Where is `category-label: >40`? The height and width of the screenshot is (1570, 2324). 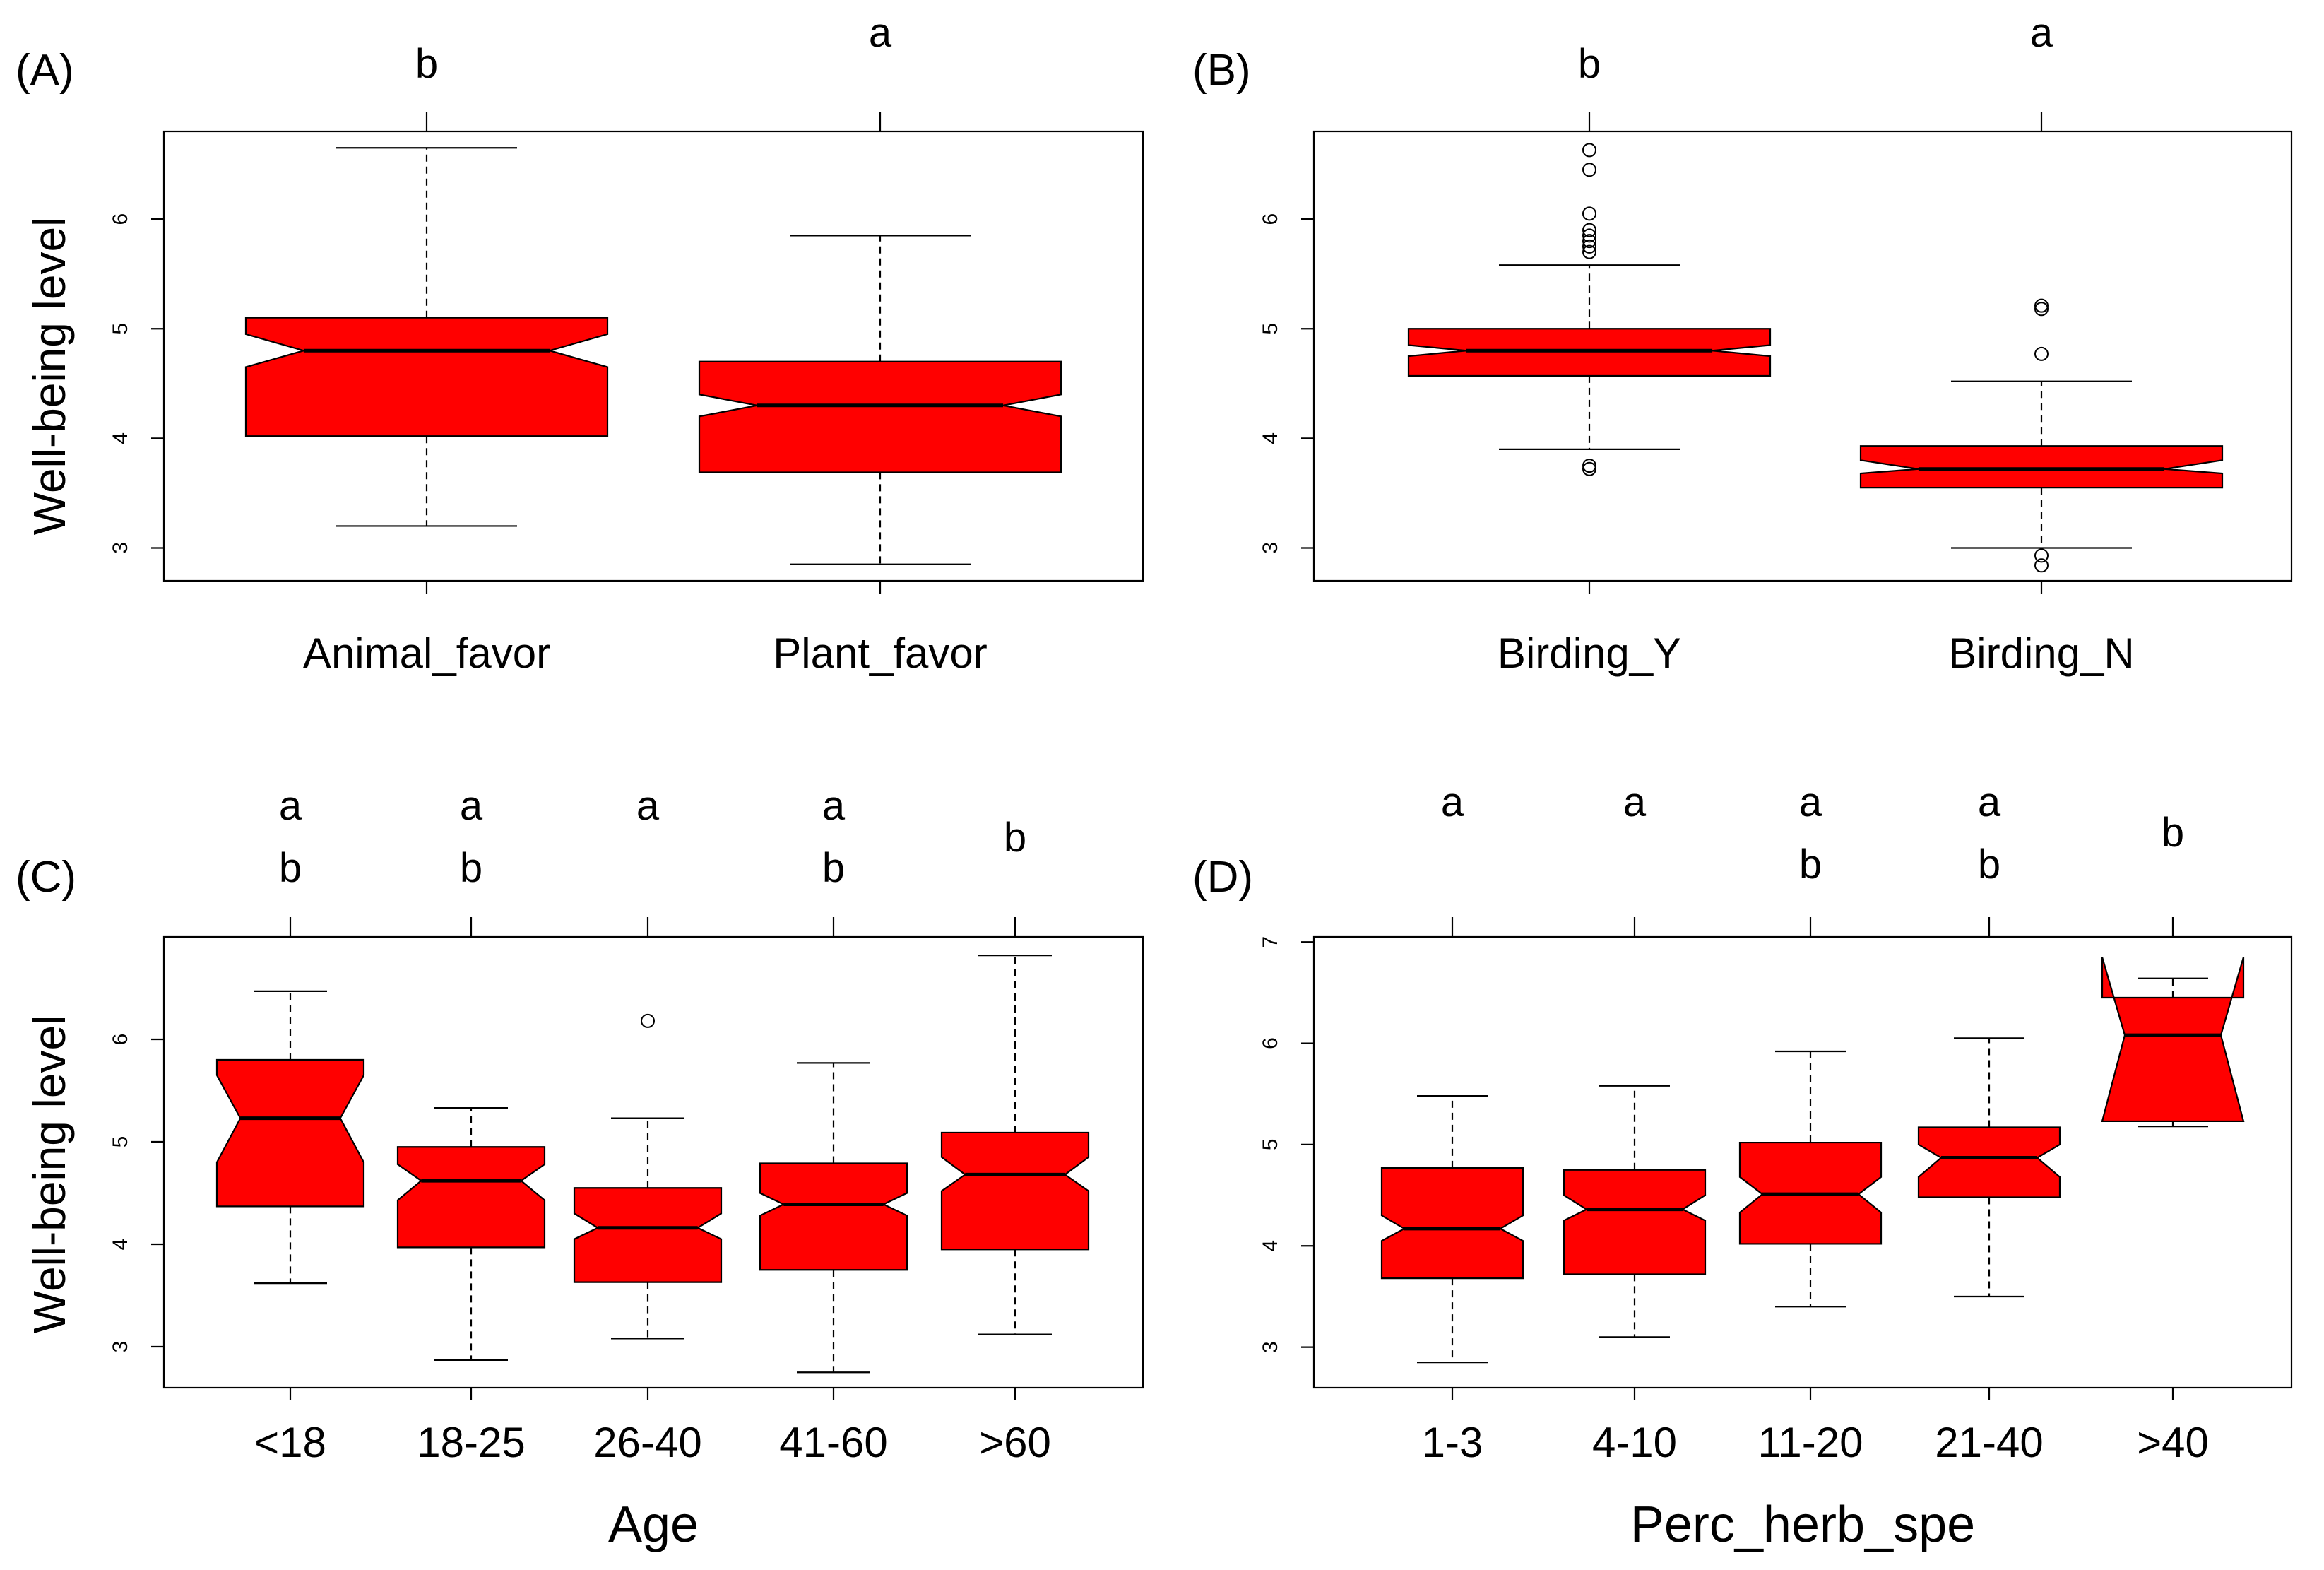 category-label: >40 is located at coordinates (2173, 1442).